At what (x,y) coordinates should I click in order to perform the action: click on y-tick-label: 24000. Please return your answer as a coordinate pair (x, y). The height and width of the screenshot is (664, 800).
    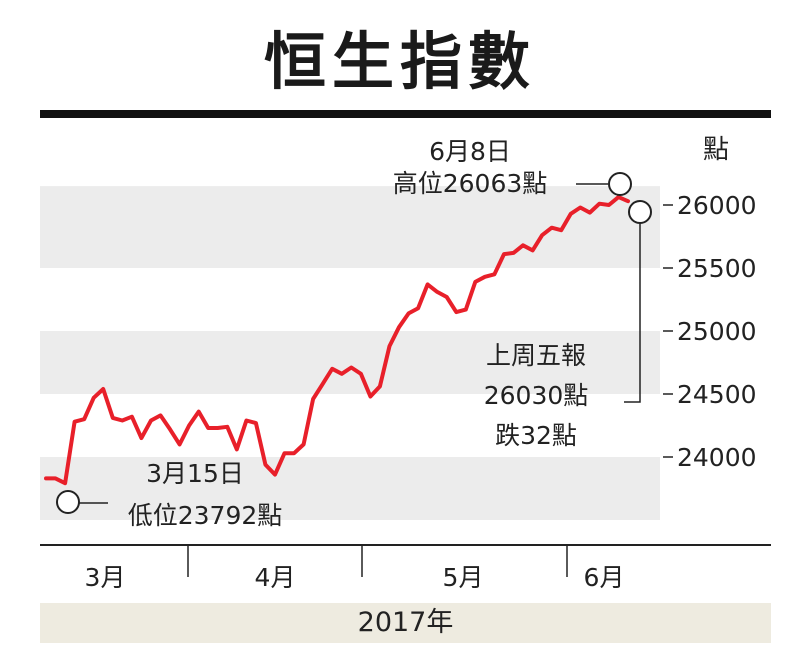
    Looking at the image, I should click on (717, 457).